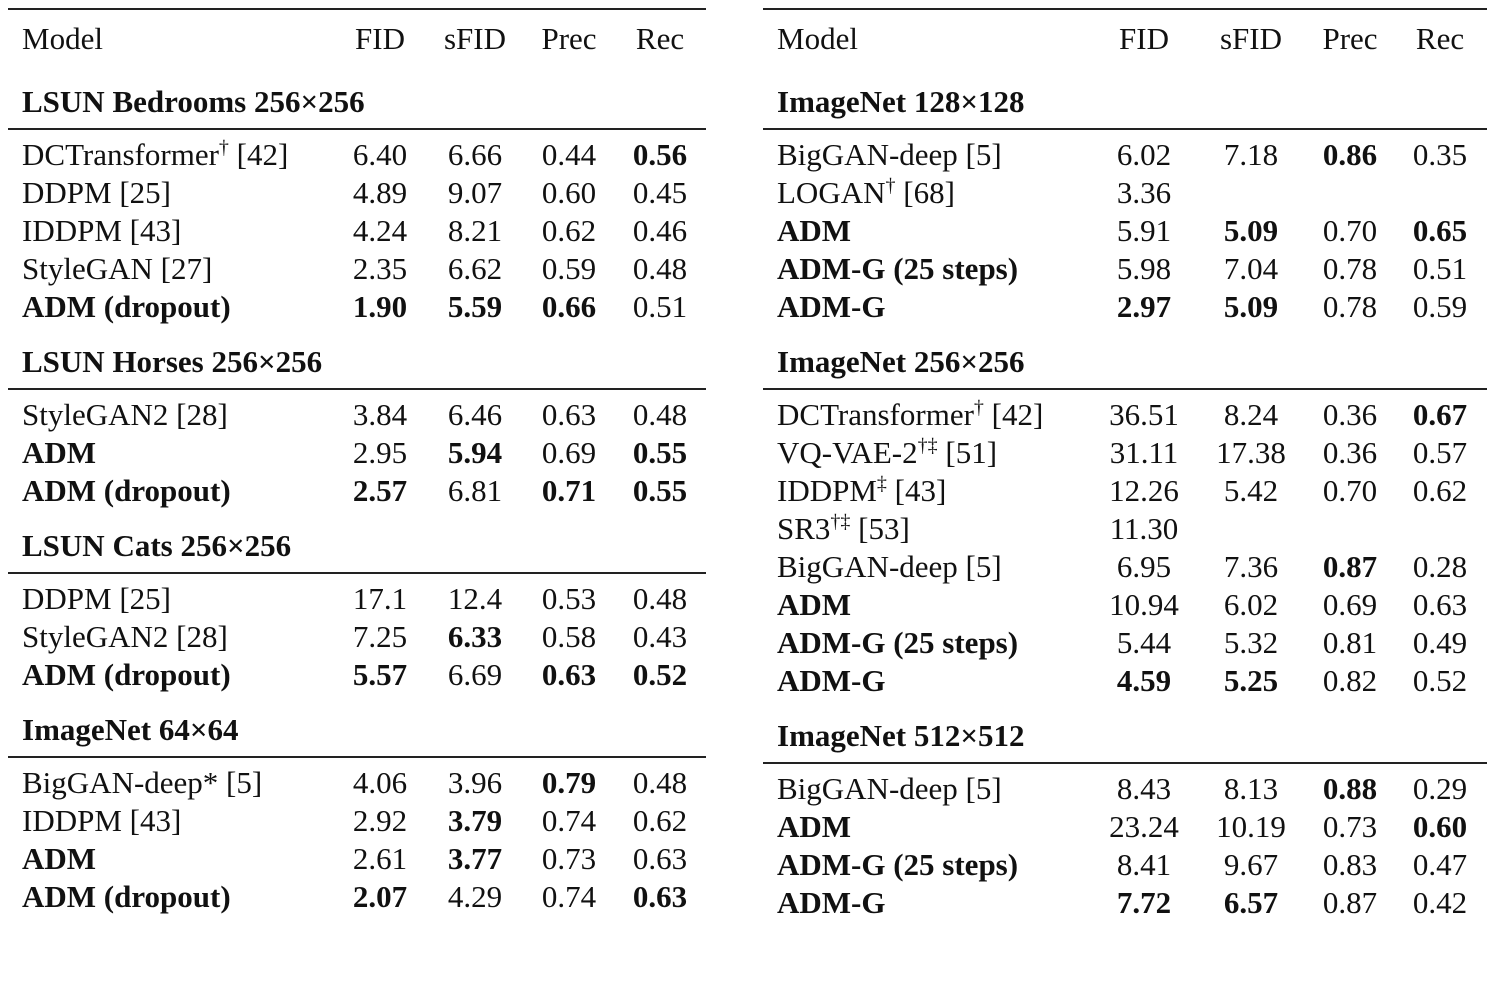 The width and height of the screenshot is (1495, 997). What do you see at coordinates (861, 491) in the screenshot?
I see `model-cell: IDDPM‡ [43]` at bounding box center [861, 491].